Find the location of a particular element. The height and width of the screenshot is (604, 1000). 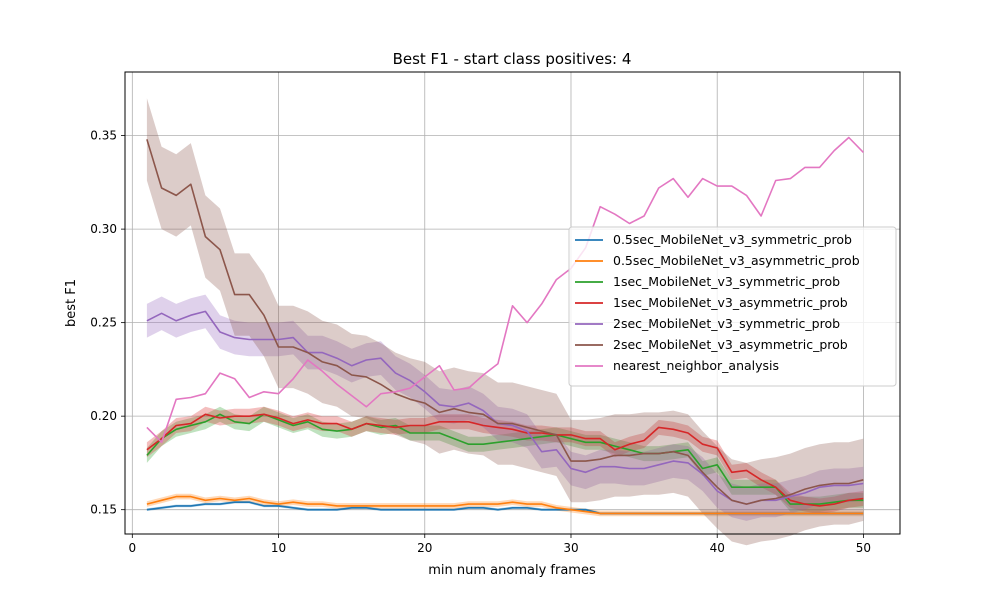

legend-label: nearest_neighbor_analysis is located at coordinates (696, 365).